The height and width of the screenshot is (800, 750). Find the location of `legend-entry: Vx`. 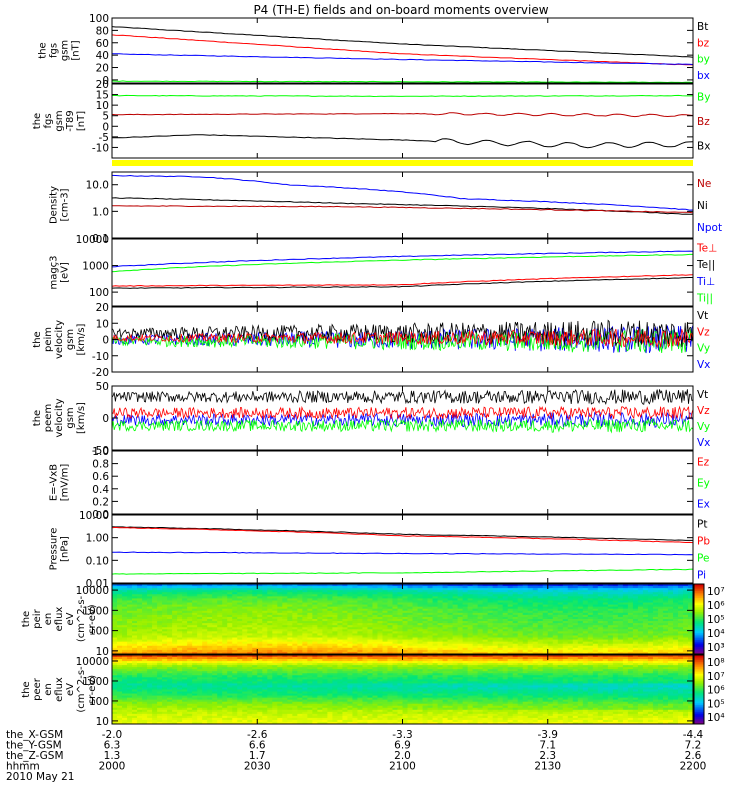

legend-entry: Vx is located at coordinates (703, 443).